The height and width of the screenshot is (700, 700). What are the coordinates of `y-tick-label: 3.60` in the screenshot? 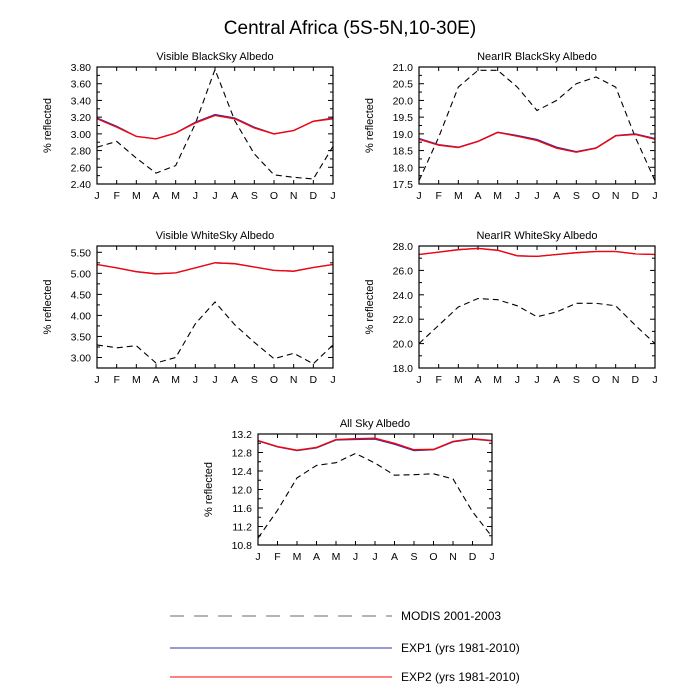 It's located at (81, 85).